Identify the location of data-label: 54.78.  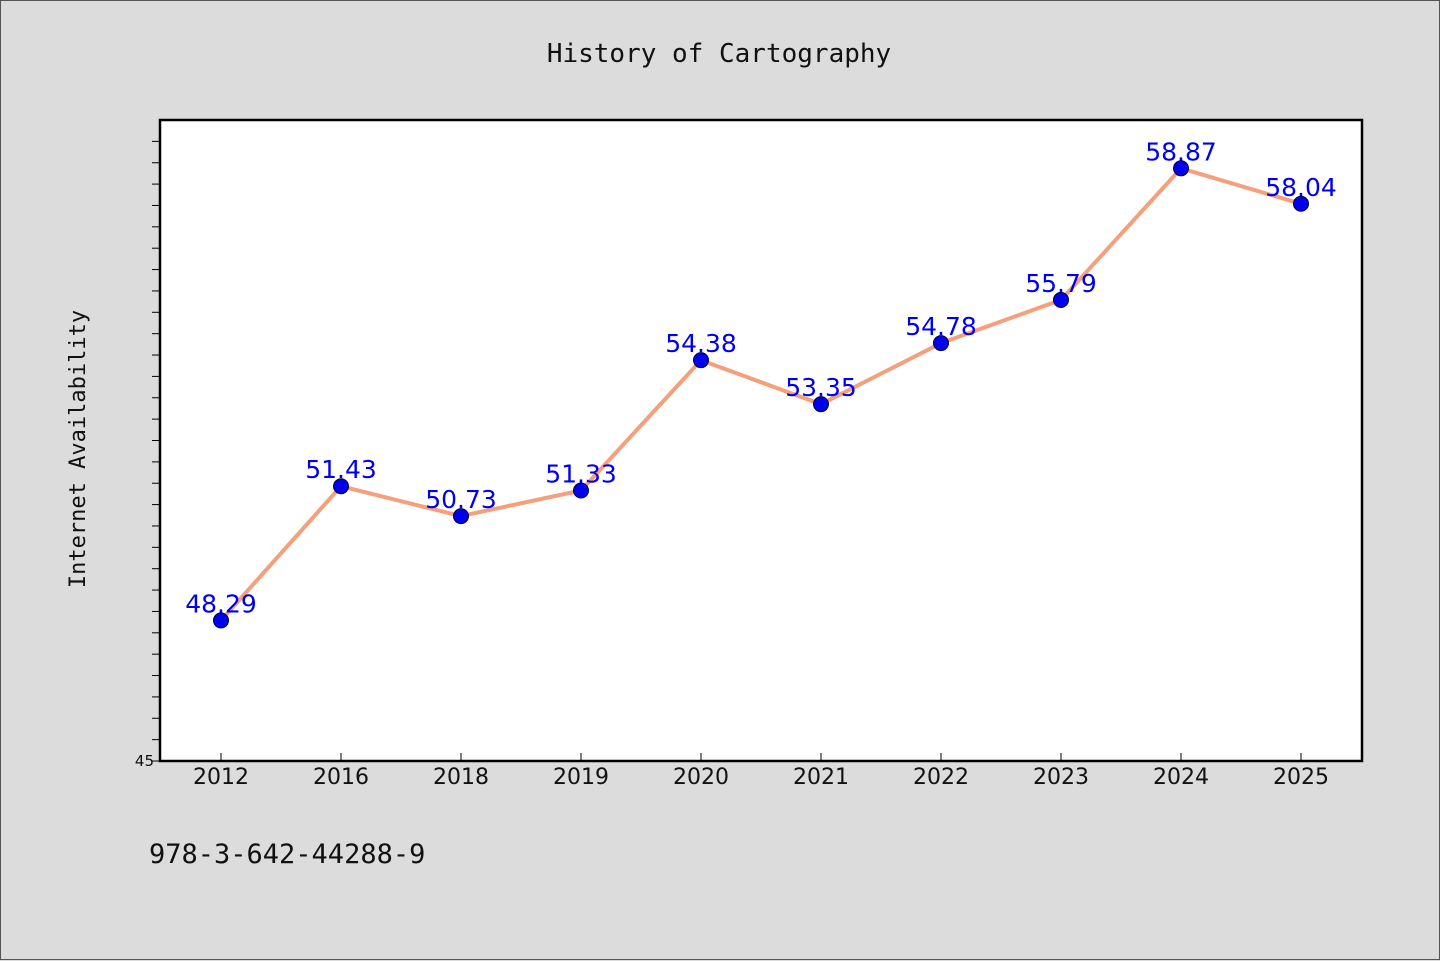
(941, 326).